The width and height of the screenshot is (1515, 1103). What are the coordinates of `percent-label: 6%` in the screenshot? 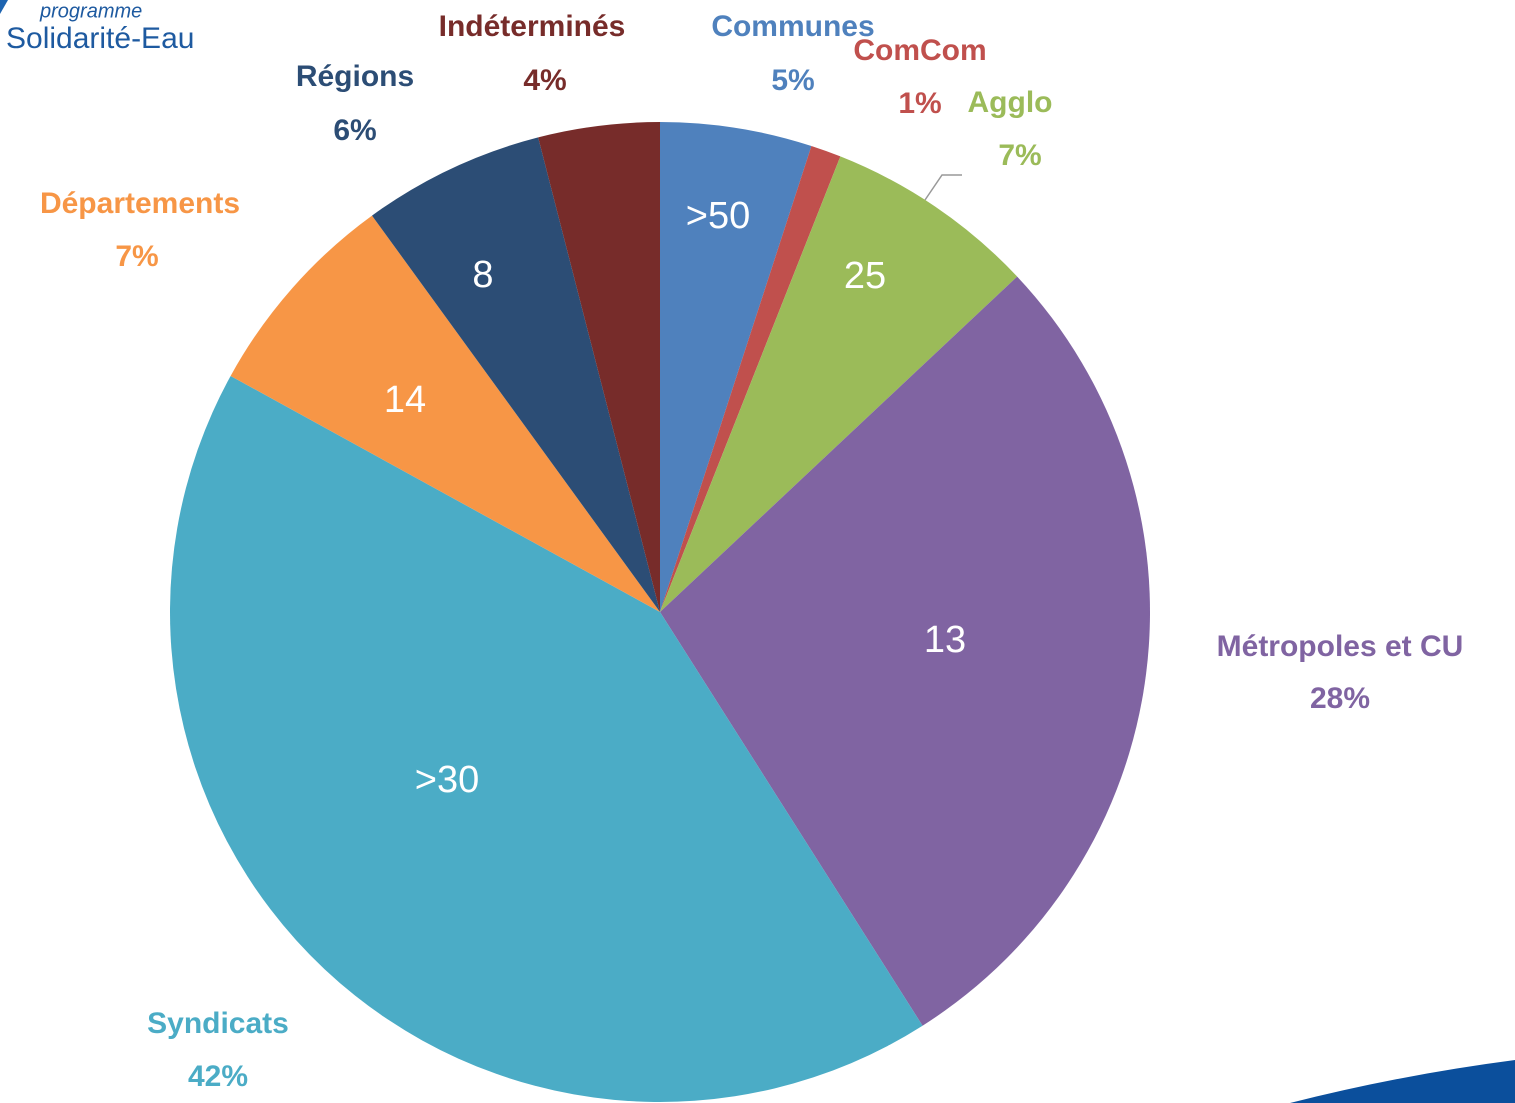 It's located at (354, 130).